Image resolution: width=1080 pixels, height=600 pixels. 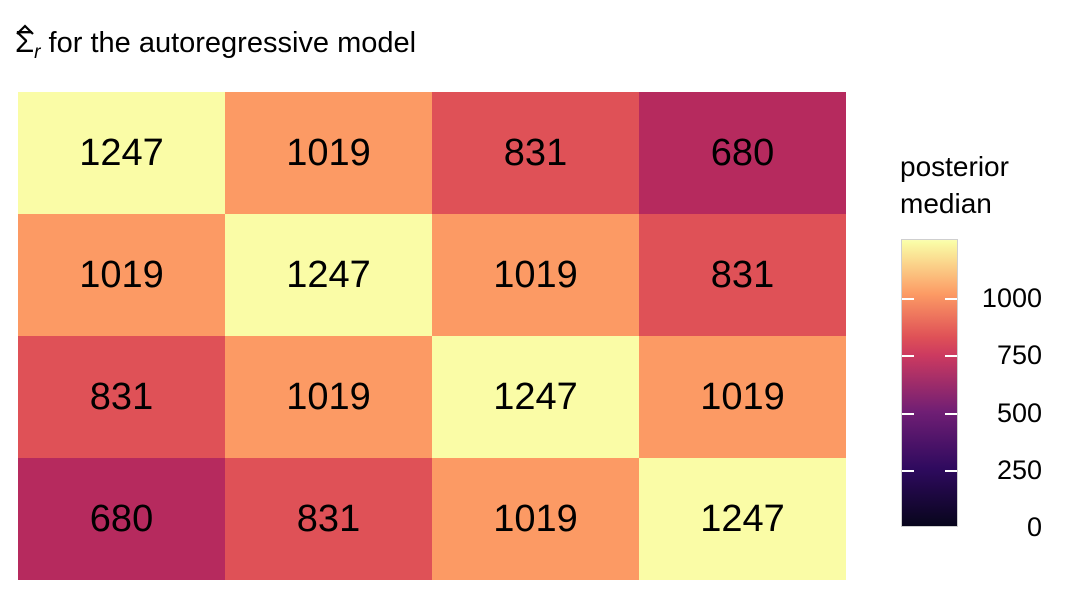 I want to click on colorbar, so click(x=929, y=383).